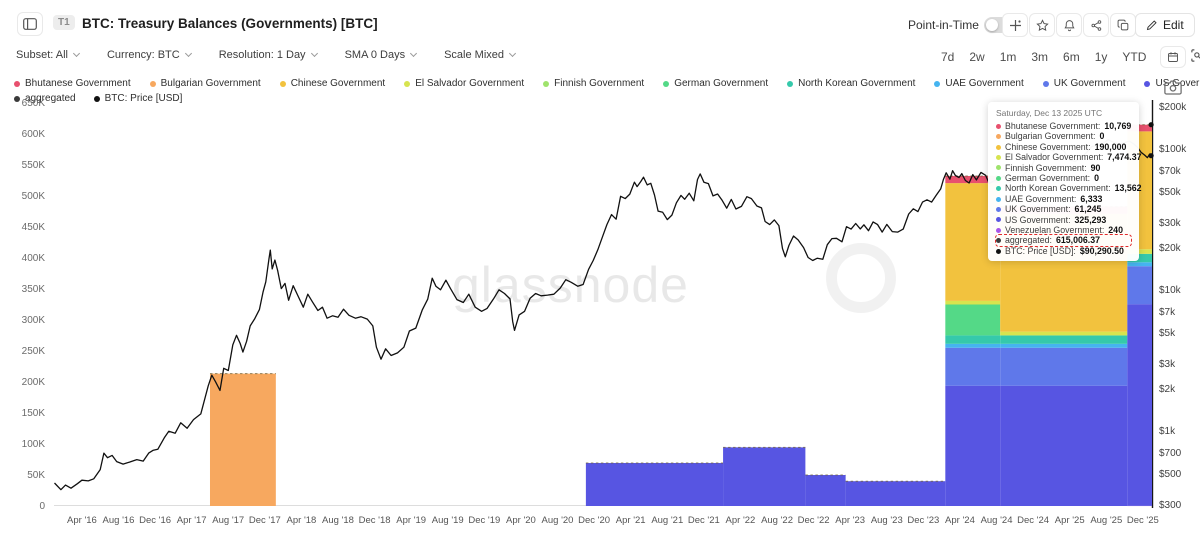  I want to click on tooltip-value: 90, so click(1095, 167).